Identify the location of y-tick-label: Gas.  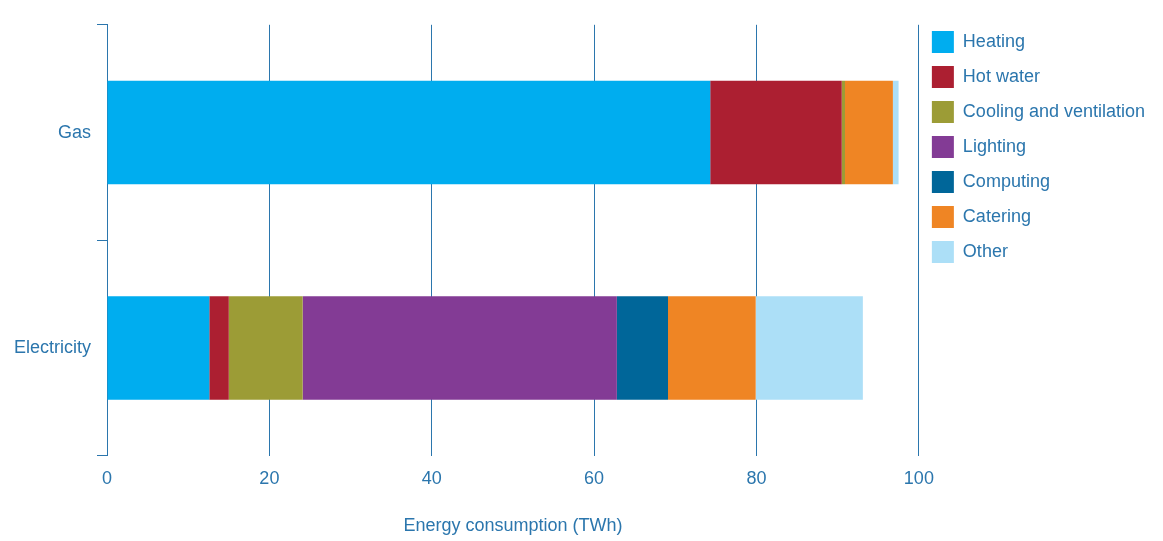
(74, 131).